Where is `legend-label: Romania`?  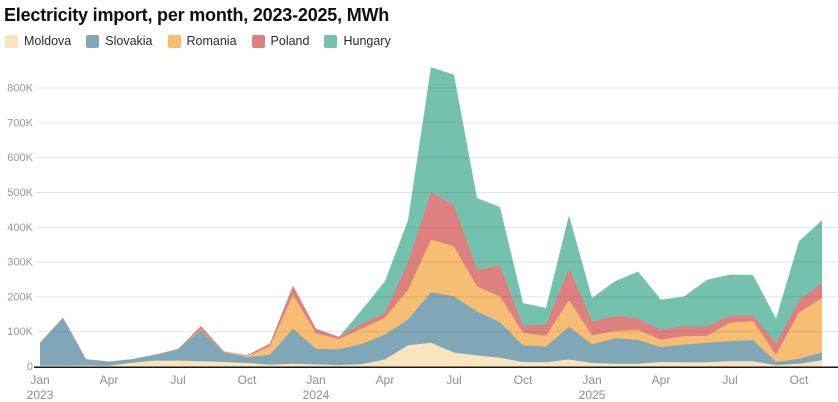 legend-label: Romania is located at coordinates (211, 41).